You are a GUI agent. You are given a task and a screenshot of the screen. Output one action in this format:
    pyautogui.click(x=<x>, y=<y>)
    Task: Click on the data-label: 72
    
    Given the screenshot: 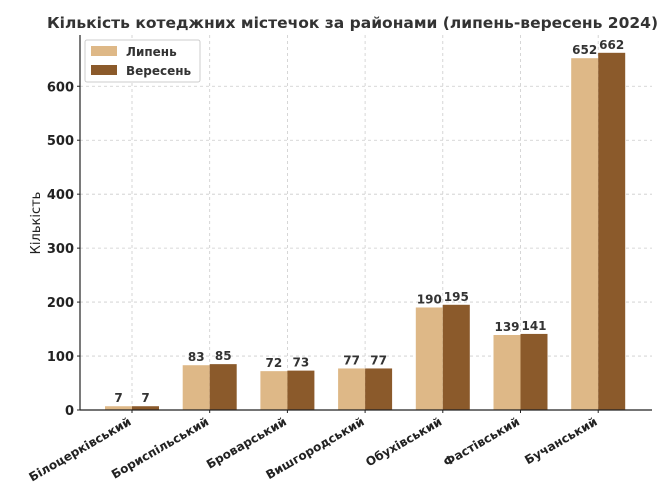 What is the action you would take?
    pyautogui.click(x=274, y=363)
    